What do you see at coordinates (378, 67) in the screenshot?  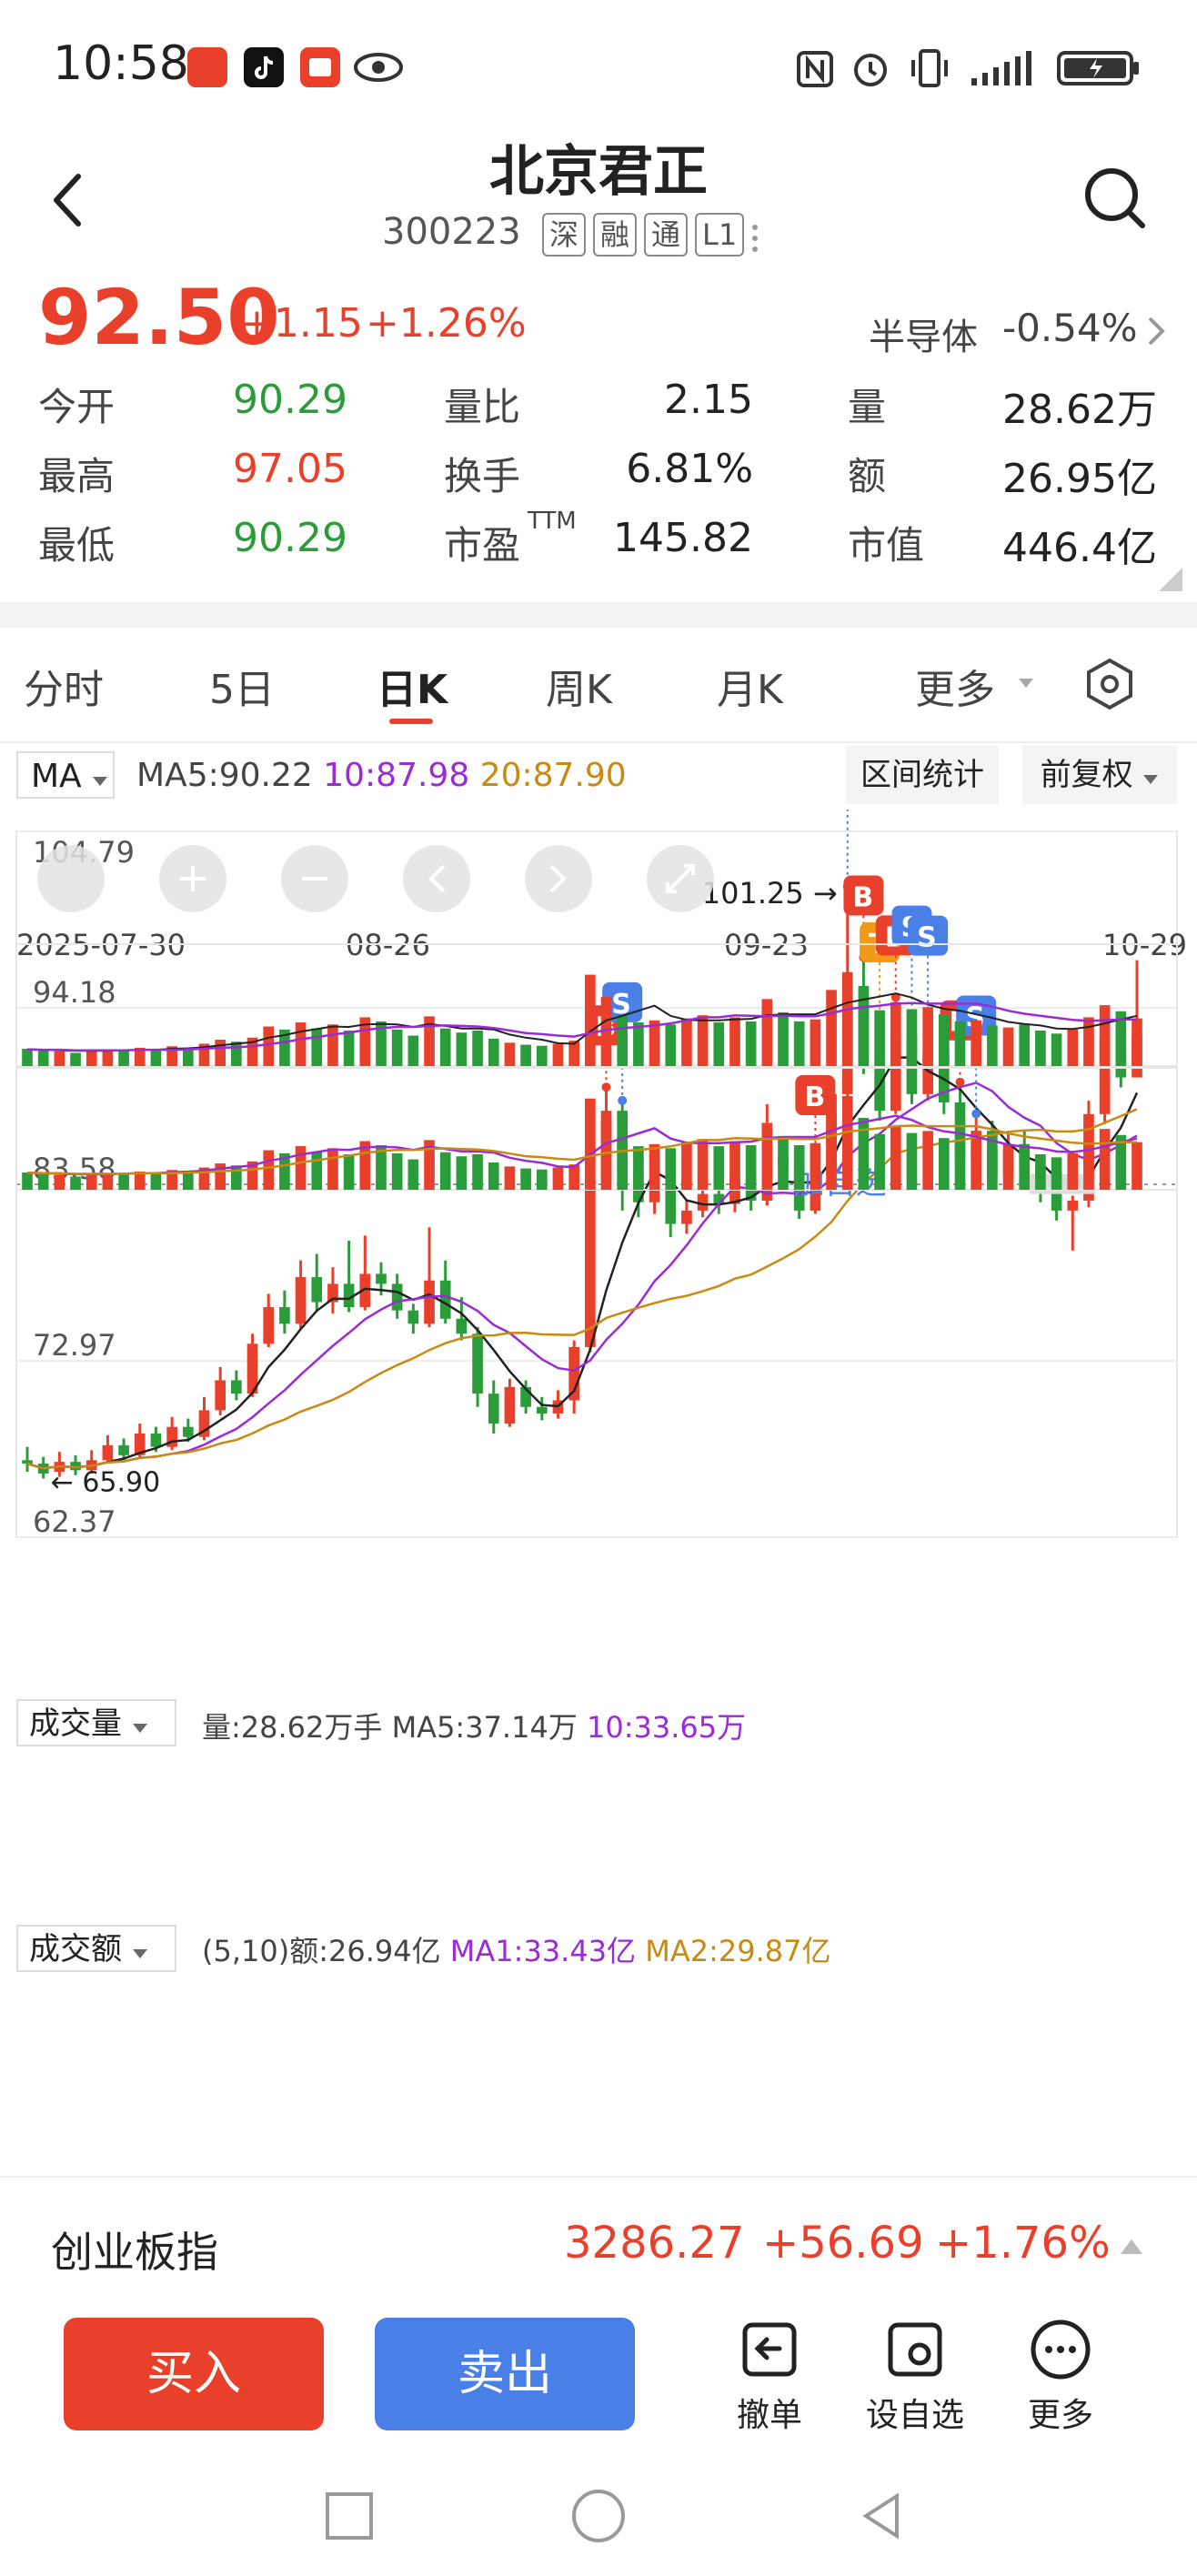 I see `eye-icon` at bounding box center [378, 67].